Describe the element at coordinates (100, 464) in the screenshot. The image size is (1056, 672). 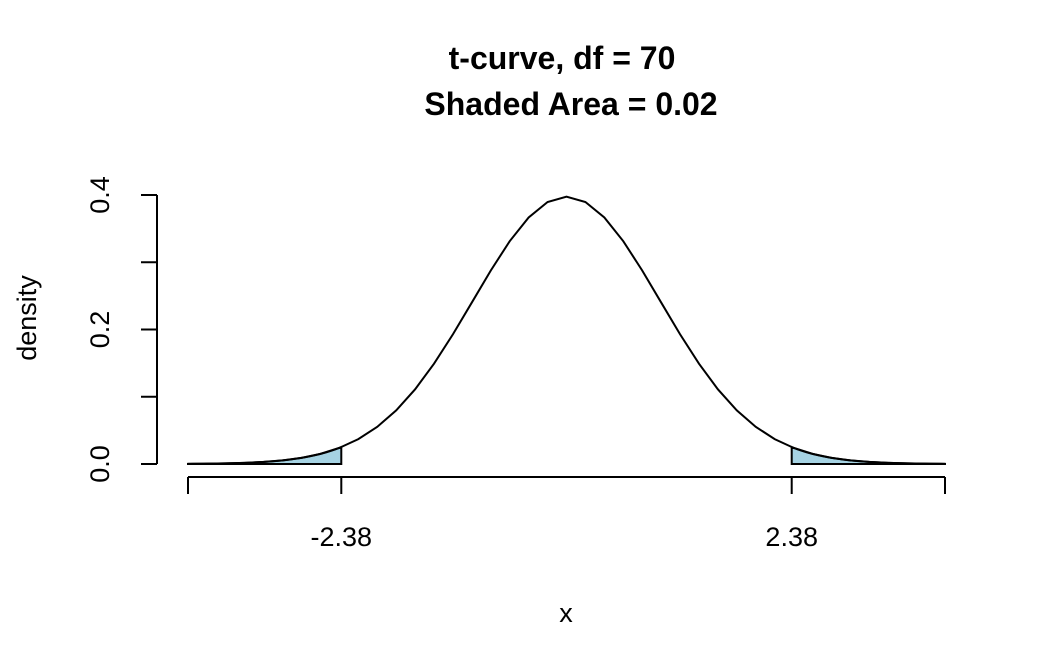
I see `y-tick-label: 0.0` at that location.